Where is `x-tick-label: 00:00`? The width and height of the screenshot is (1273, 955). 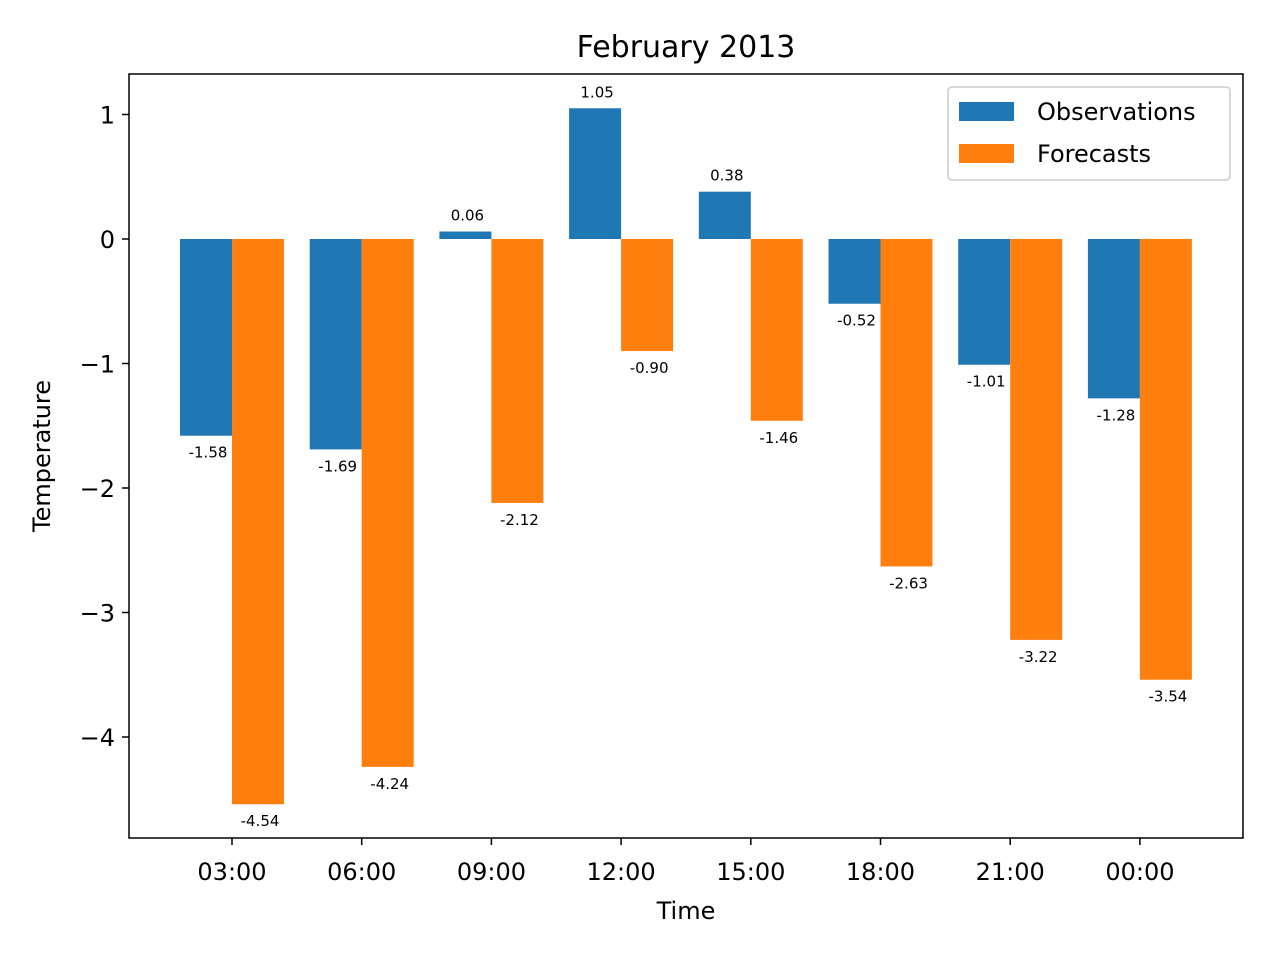
x-tick-label: 00:00 is located at coordinates (1139, 872).